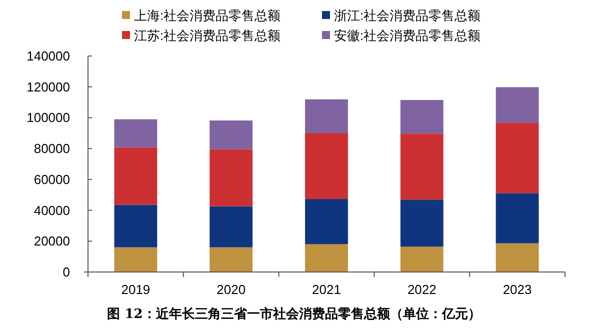 Image resolution: width=589 pixels, height=329 pixels. Describe the element at coordinates (66, 272) in the screenshot. I see `y-tick-label: 0` at that location.